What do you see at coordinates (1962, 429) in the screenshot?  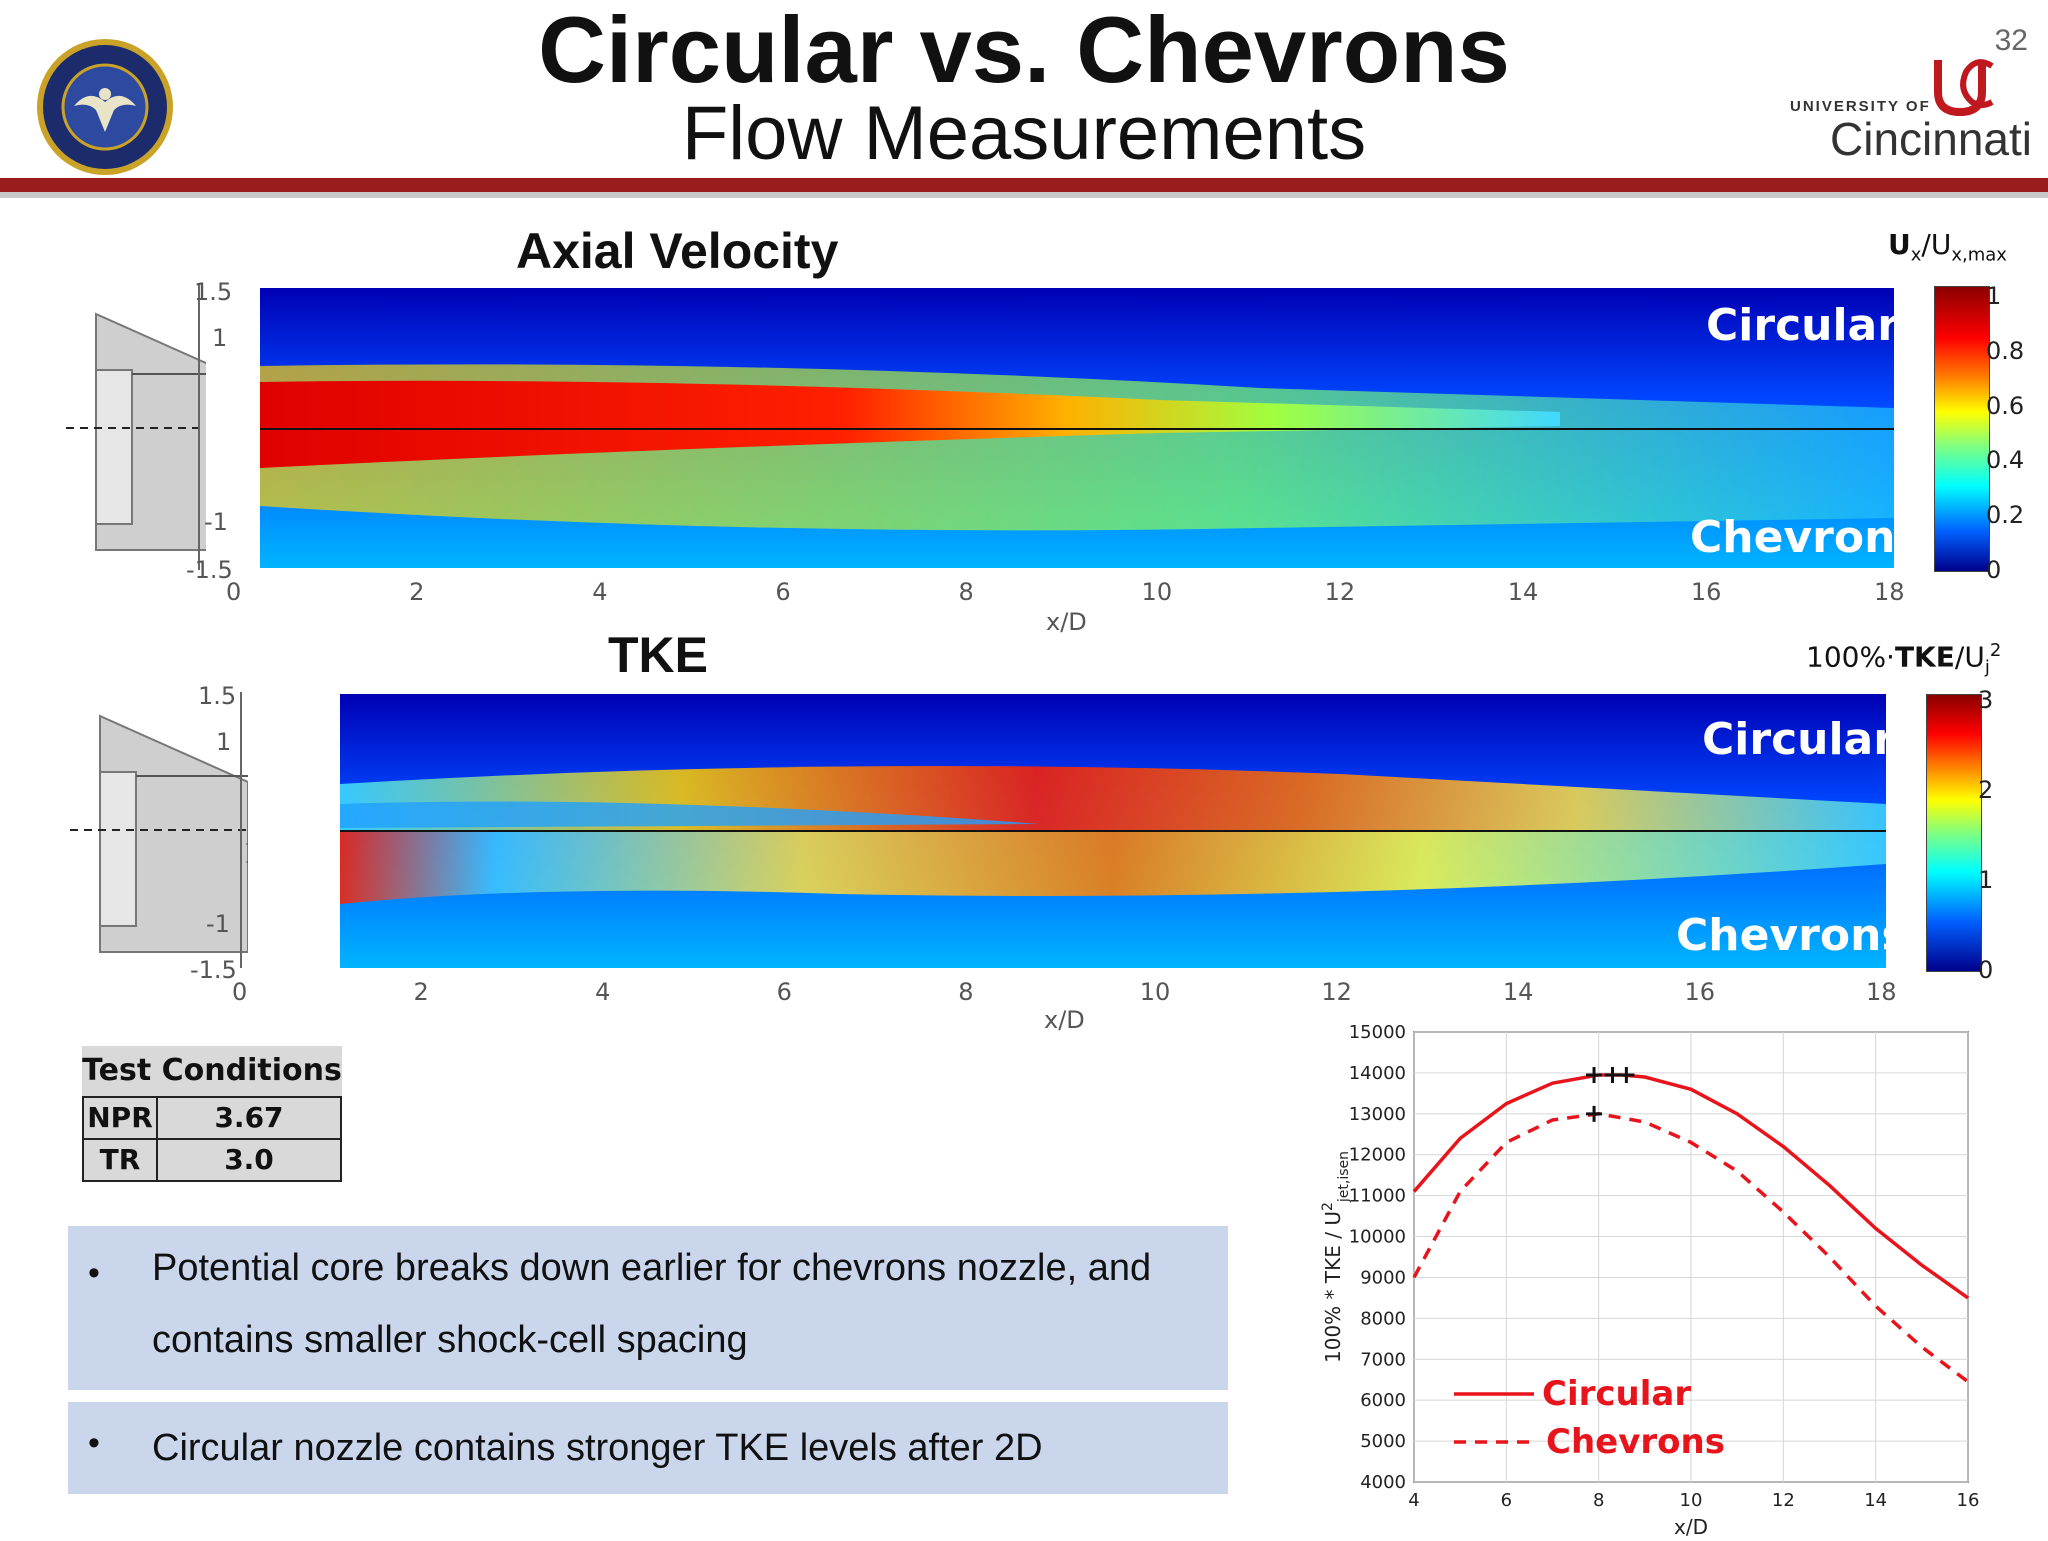 I see `axial-colorbar` at bounding box center [1962, 429].